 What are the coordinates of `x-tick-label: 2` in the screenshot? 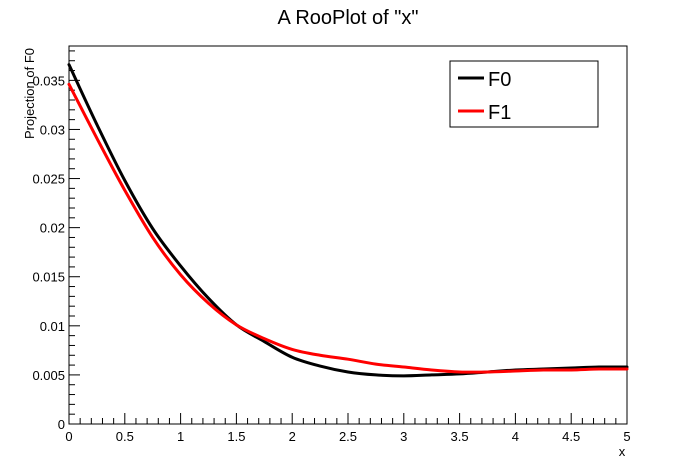 It's located at (292, 436).